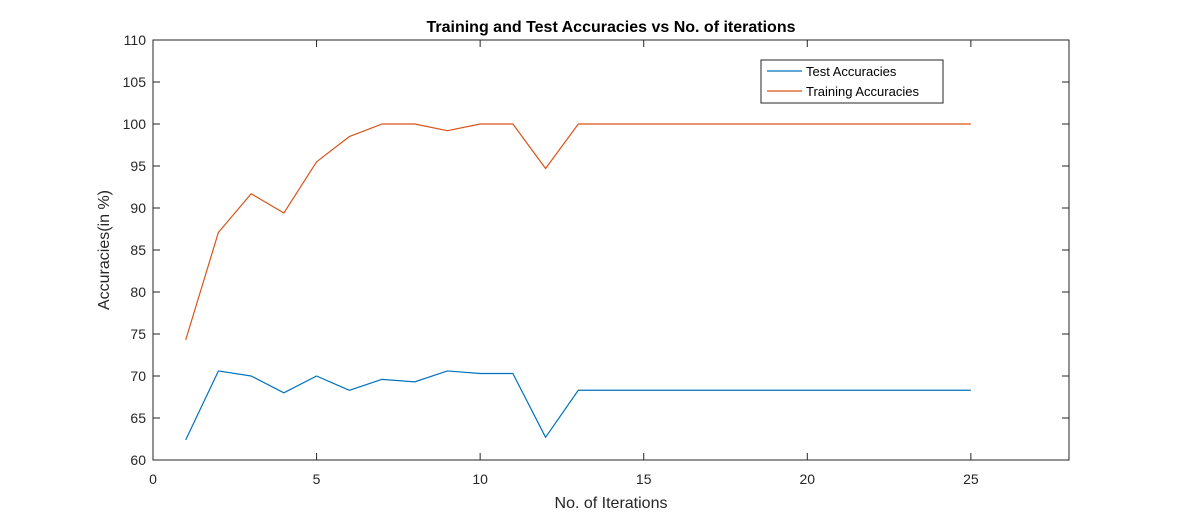  I want to click on series-line-test-accuracies, so click(578, 405).